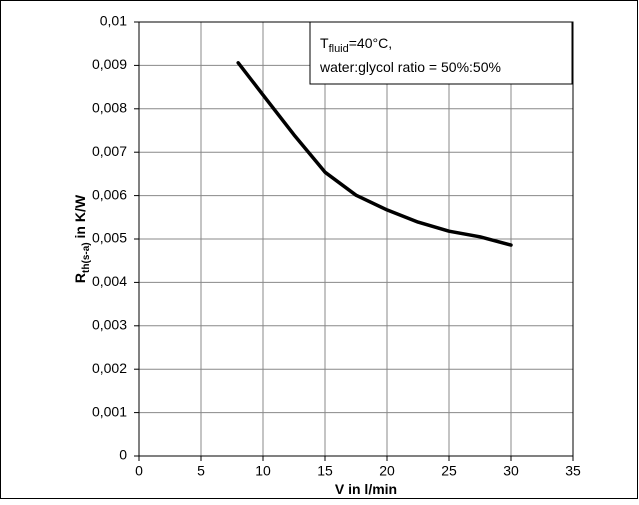  Describe the element at coordinates (366, 489) in the screenshot. I see `x-axis-label: V in l/min` at that location.